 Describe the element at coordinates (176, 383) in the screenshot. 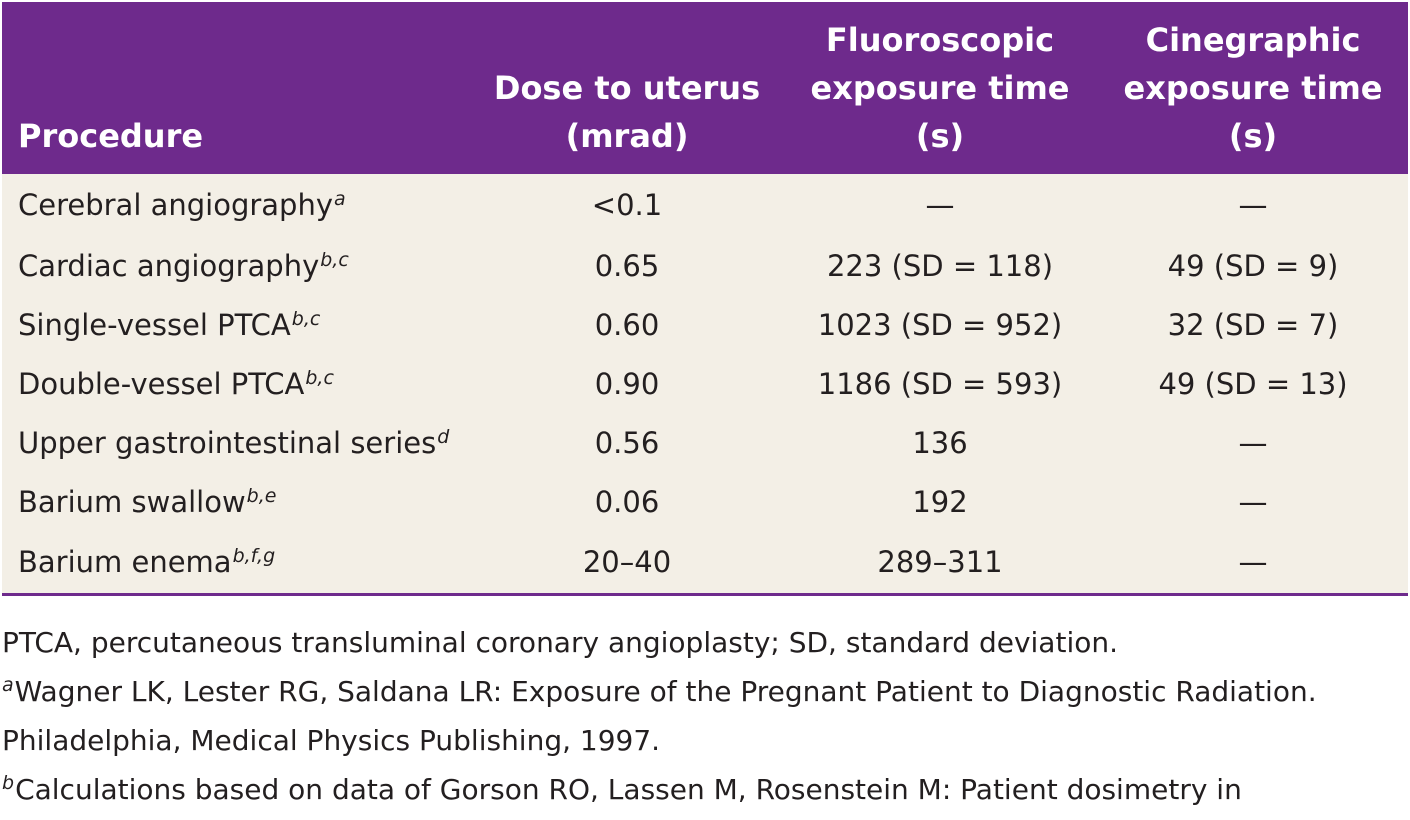

I see `cell-procedure: Double-vessel PTCAb,c` at that location.